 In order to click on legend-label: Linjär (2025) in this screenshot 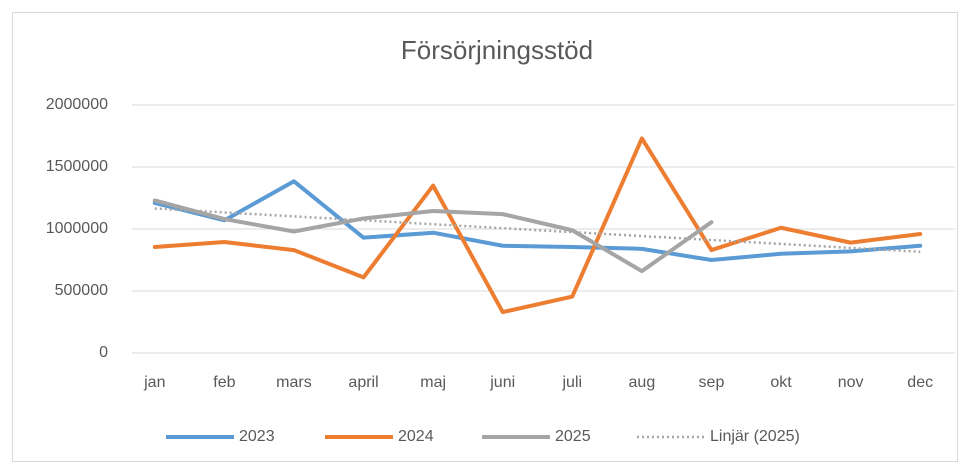, I will do `click(755, 436)`.